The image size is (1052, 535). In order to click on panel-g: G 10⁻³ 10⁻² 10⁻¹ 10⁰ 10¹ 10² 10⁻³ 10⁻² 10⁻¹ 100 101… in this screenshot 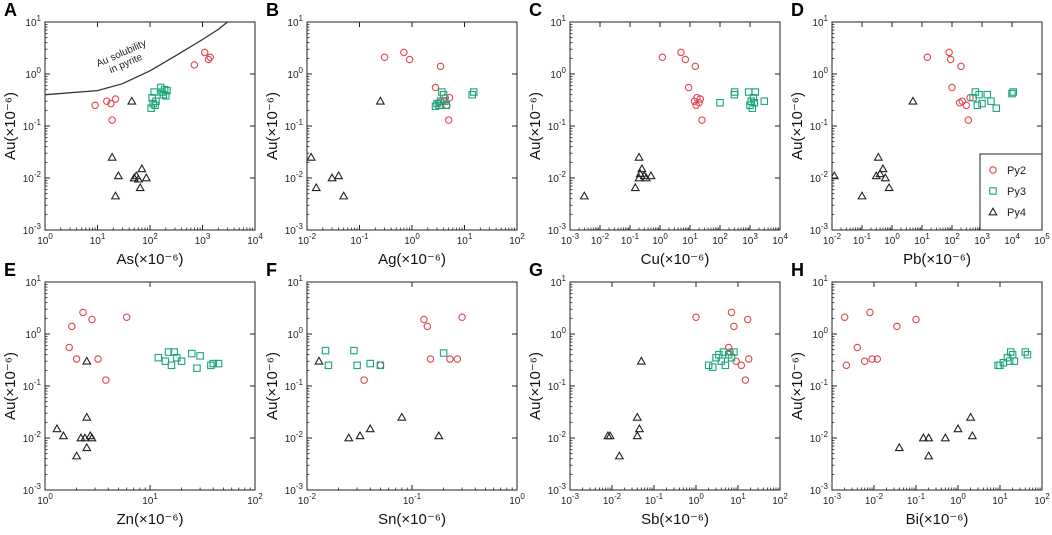, I will do `click(657, 394)`.